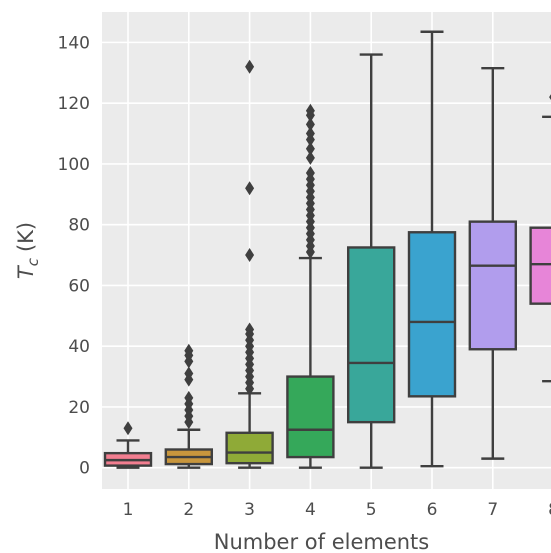 The image size is (551, 553). I want to click on y-tick-label: 80, so click(79, 226).